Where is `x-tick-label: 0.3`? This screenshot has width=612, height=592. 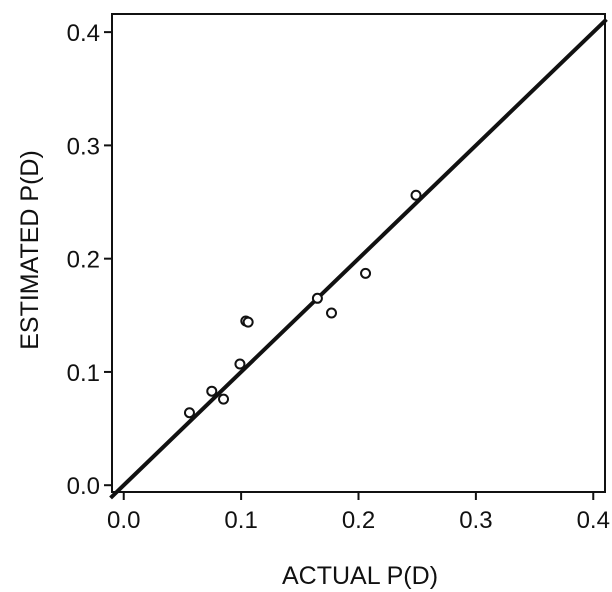 x-tick-label: 0.3 is located at coordinates (475, 520).